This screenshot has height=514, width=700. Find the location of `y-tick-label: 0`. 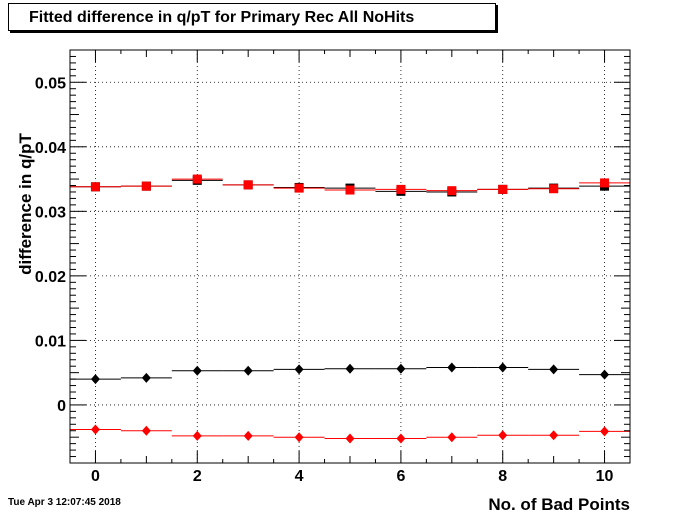

y-tick-label: 0 is located at coordinates (61, 406).